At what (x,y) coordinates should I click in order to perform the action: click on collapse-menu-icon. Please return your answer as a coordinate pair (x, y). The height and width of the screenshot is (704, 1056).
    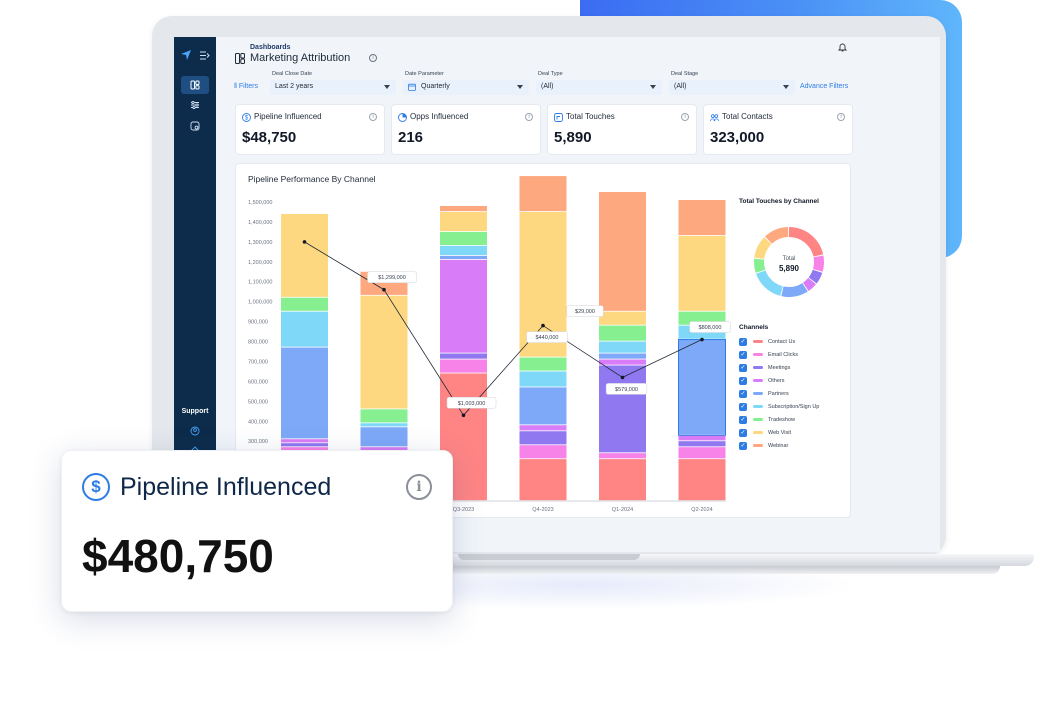
    Looking at the image, I should click on (204, 55).